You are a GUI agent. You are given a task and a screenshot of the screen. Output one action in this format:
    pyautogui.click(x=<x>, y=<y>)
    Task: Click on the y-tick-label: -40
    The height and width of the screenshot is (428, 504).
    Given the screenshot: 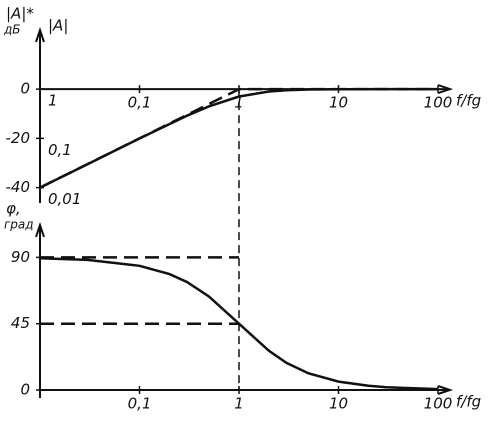 What is the action you would take?
    pyautogui.click(x=18, y=187)
    